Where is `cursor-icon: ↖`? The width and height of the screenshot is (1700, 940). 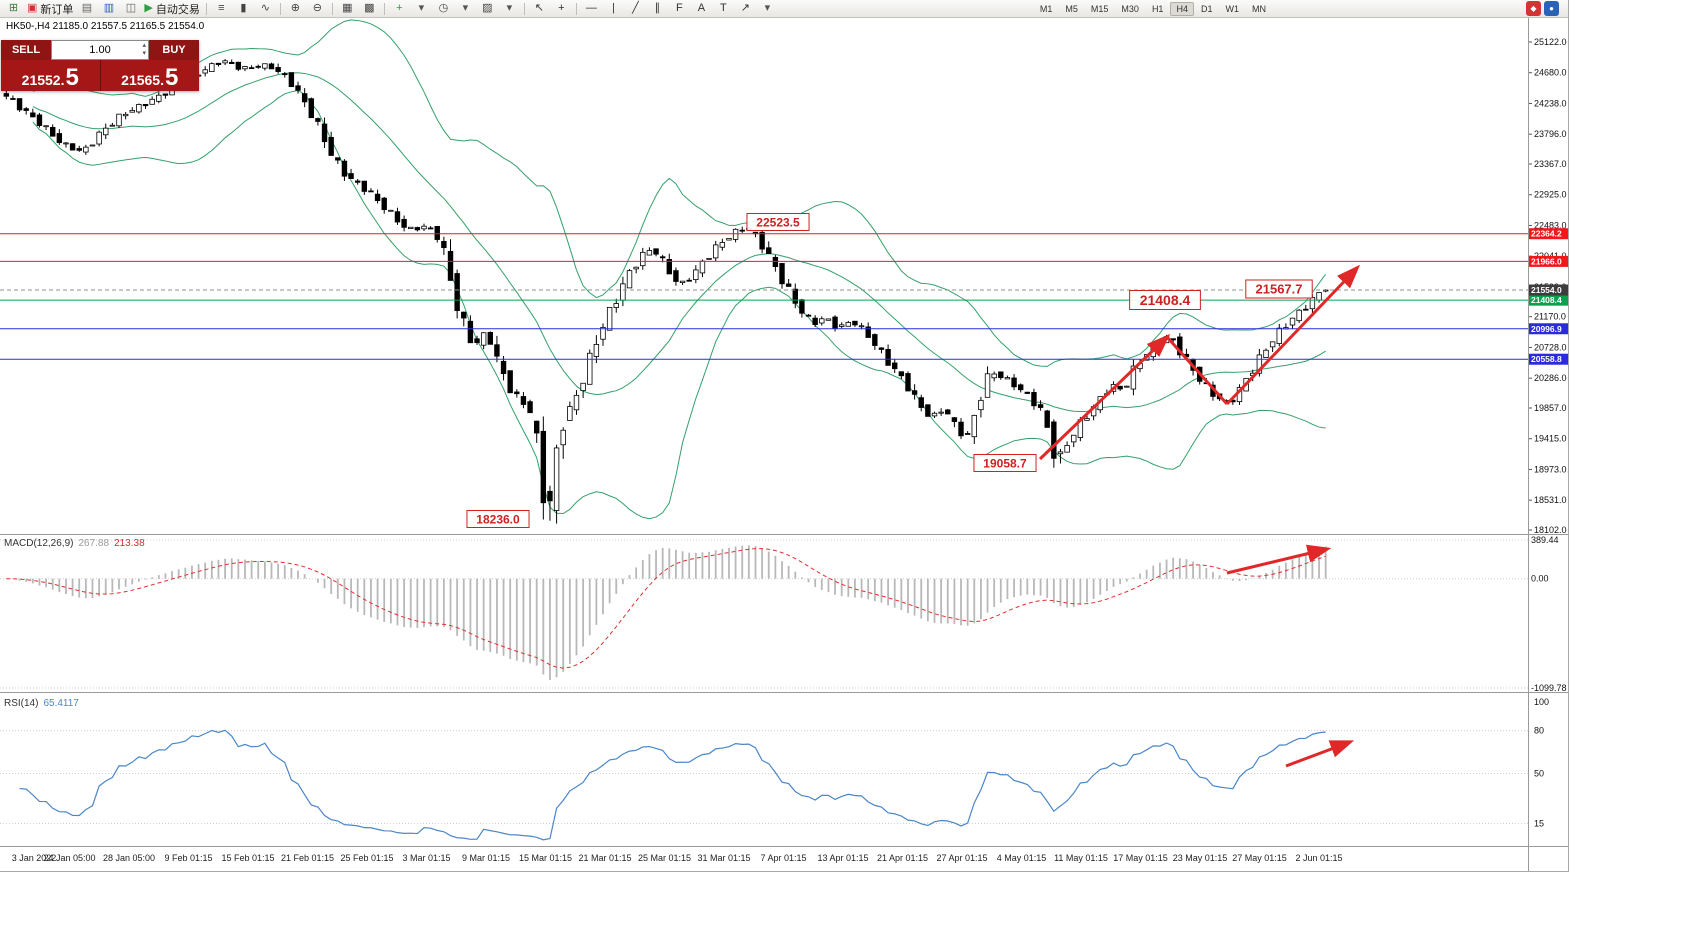
cursor-icon: ↖ is located at coordinates (539, 8).